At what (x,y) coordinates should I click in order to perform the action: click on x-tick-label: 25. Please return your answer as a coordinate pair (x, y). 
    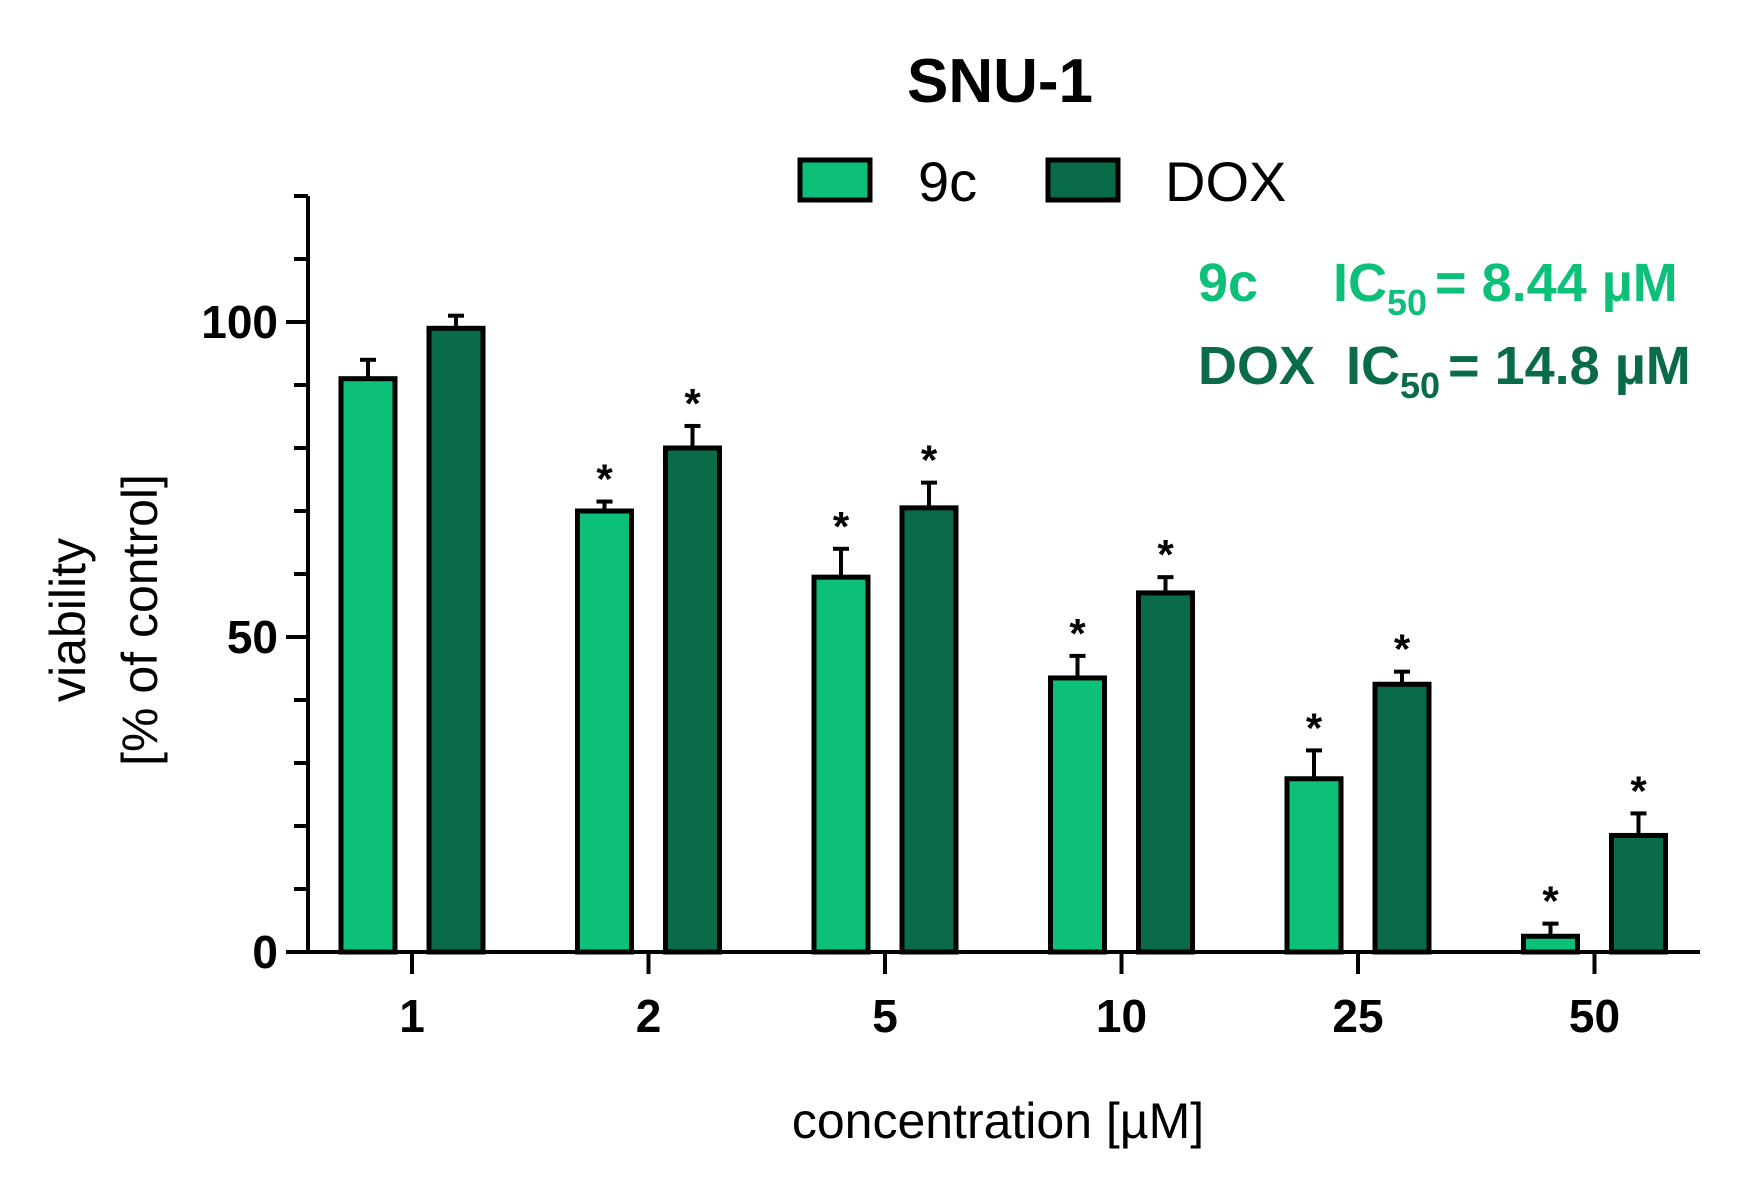
    Looking at the image, I should click on (1357, 1016).